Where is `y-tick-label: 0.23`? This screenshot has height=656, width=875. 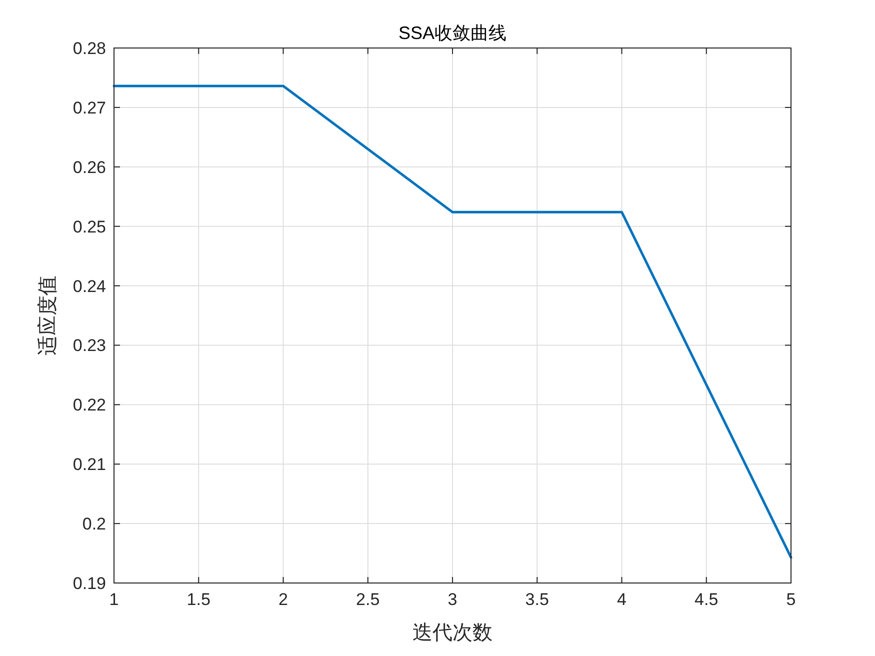
y-tick-label: 0.23 is located at coordinates (89, 346).